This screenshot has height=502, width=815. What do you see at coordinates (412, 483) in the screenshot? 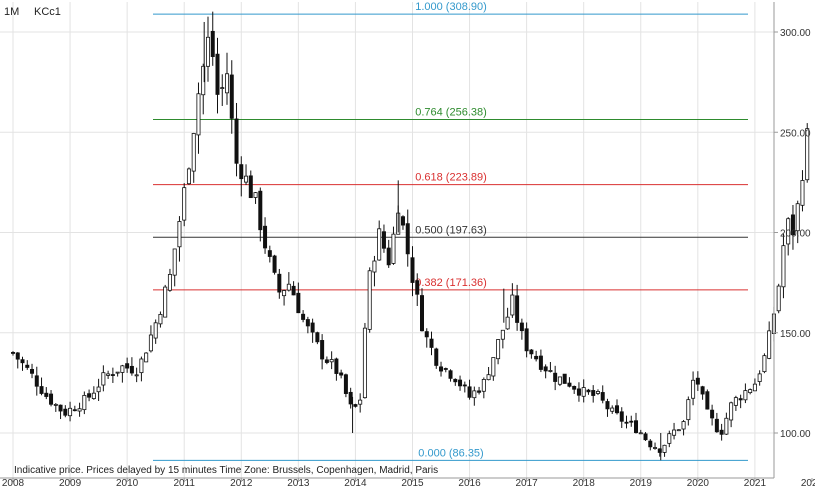
I see `x-tick-label: 2015` at bounding box center [412, 483].